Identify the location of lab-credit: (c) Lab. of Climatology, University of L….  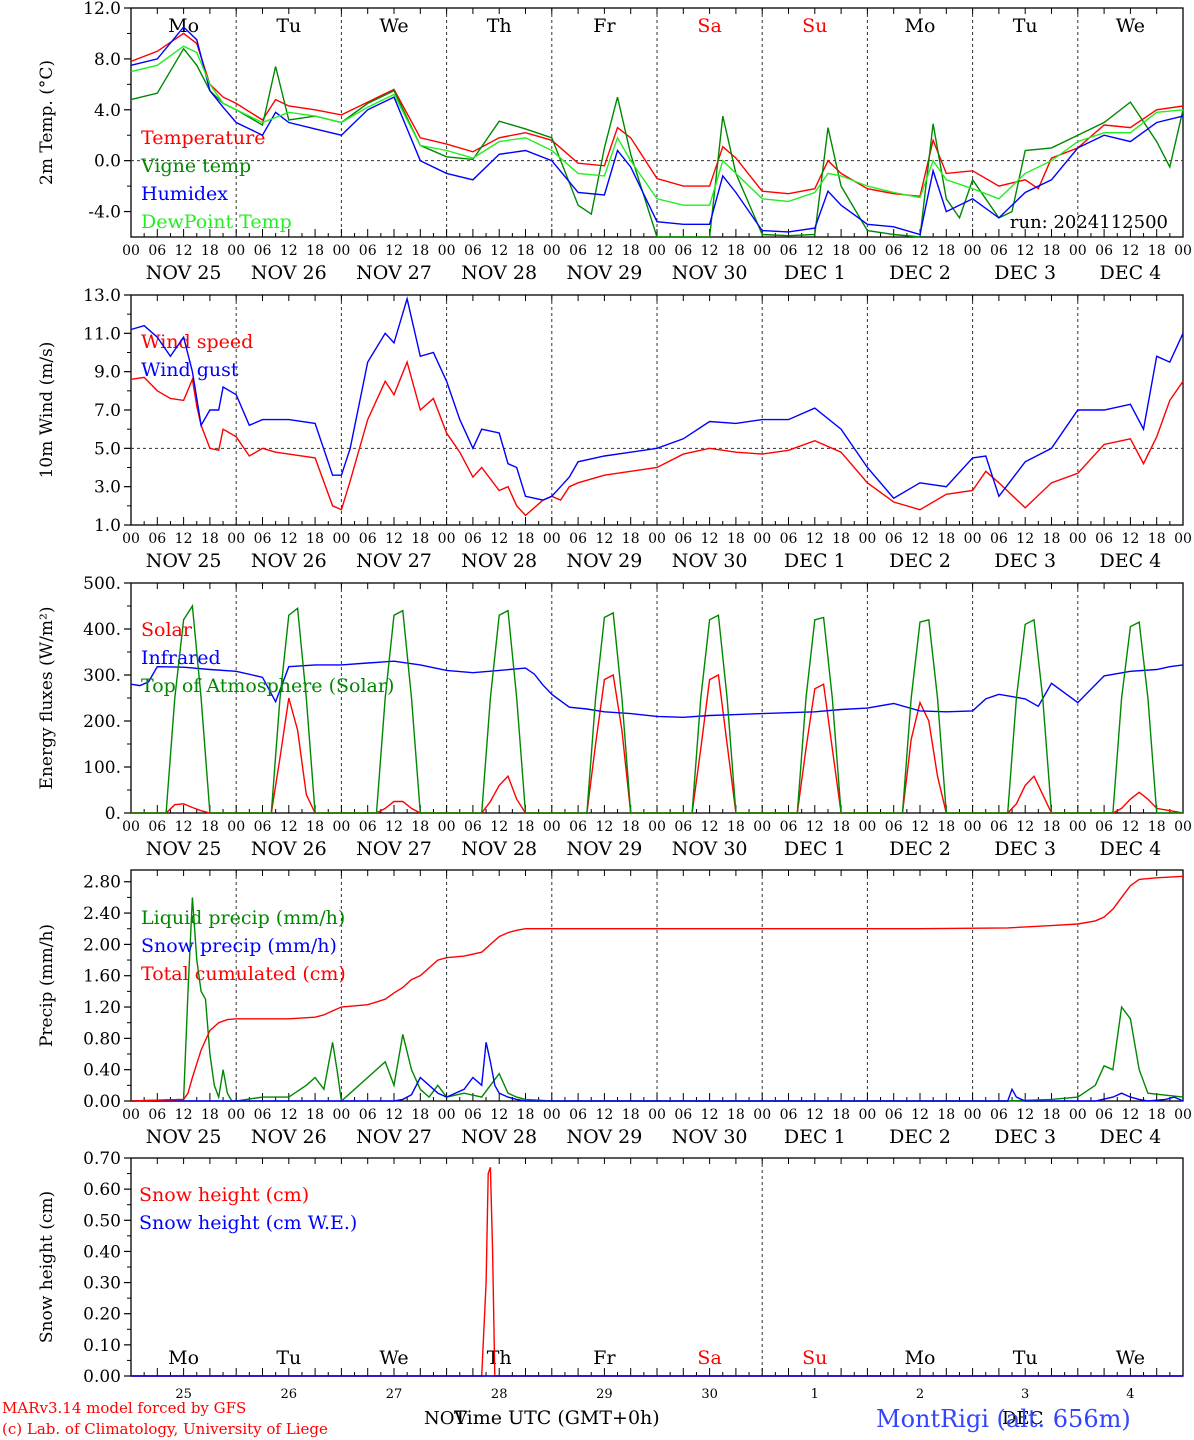
(165, 1429).